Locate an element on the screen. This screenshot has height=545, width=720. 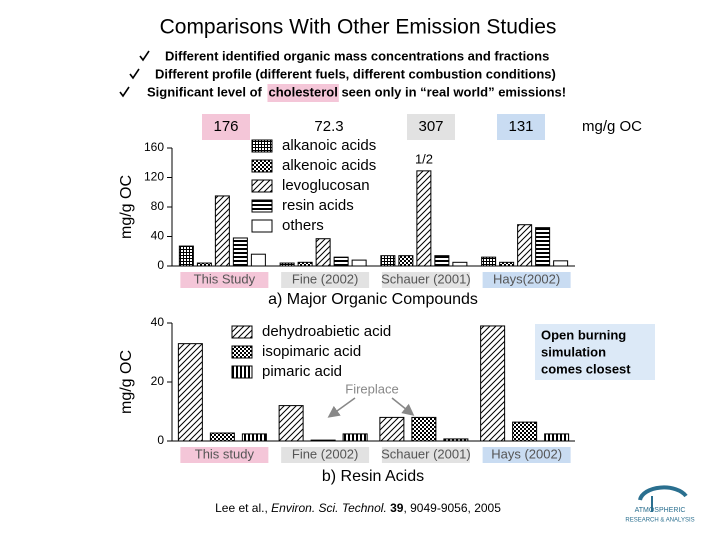
legend-label: others is located at coordinates (303, 225).